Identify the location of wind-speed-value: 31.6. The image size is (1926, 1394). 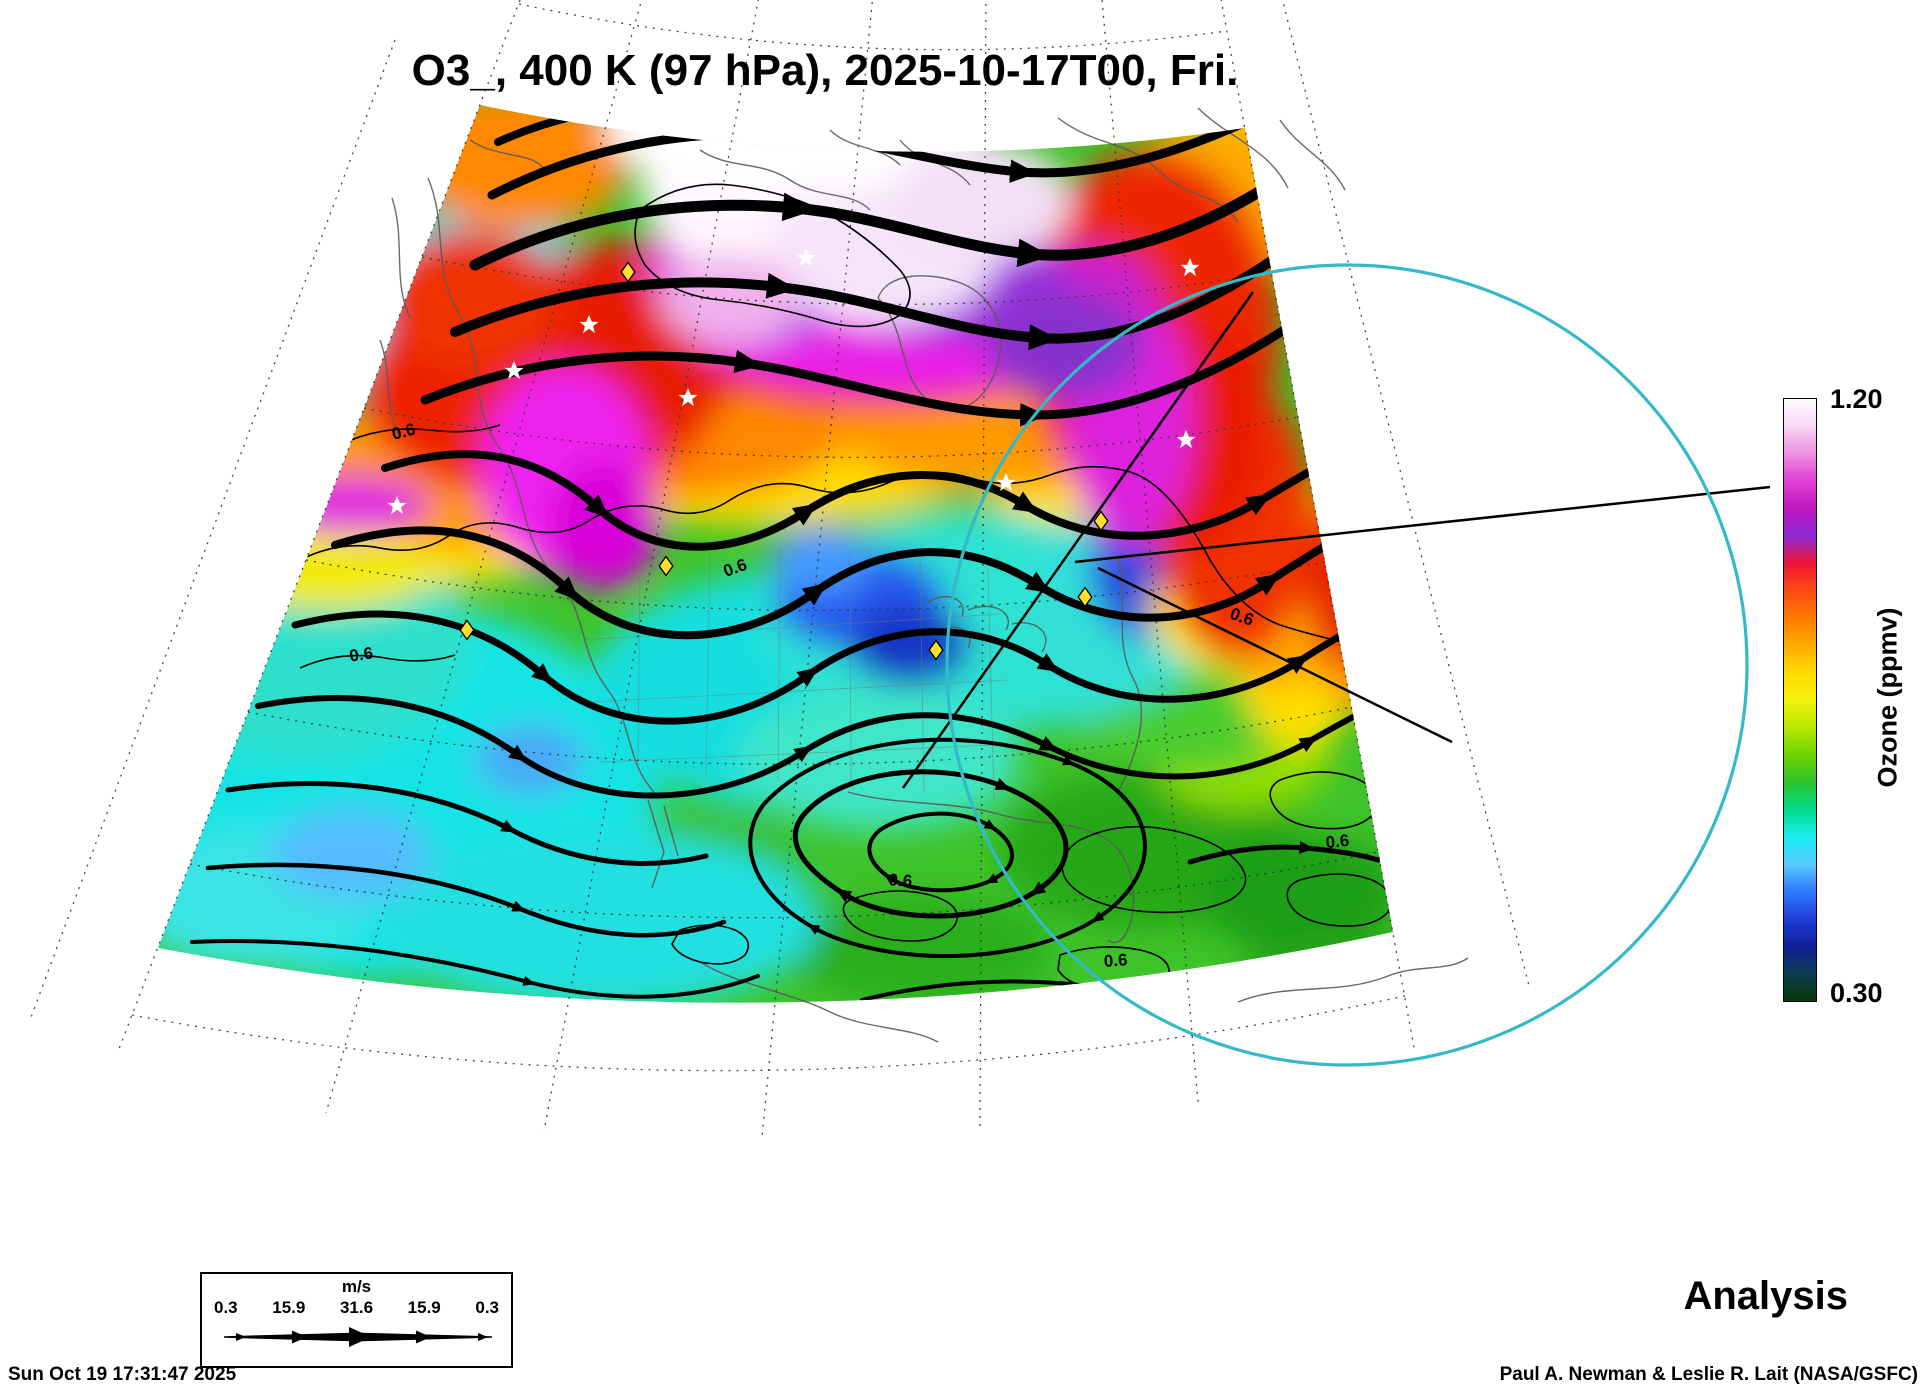
(356, 1307).